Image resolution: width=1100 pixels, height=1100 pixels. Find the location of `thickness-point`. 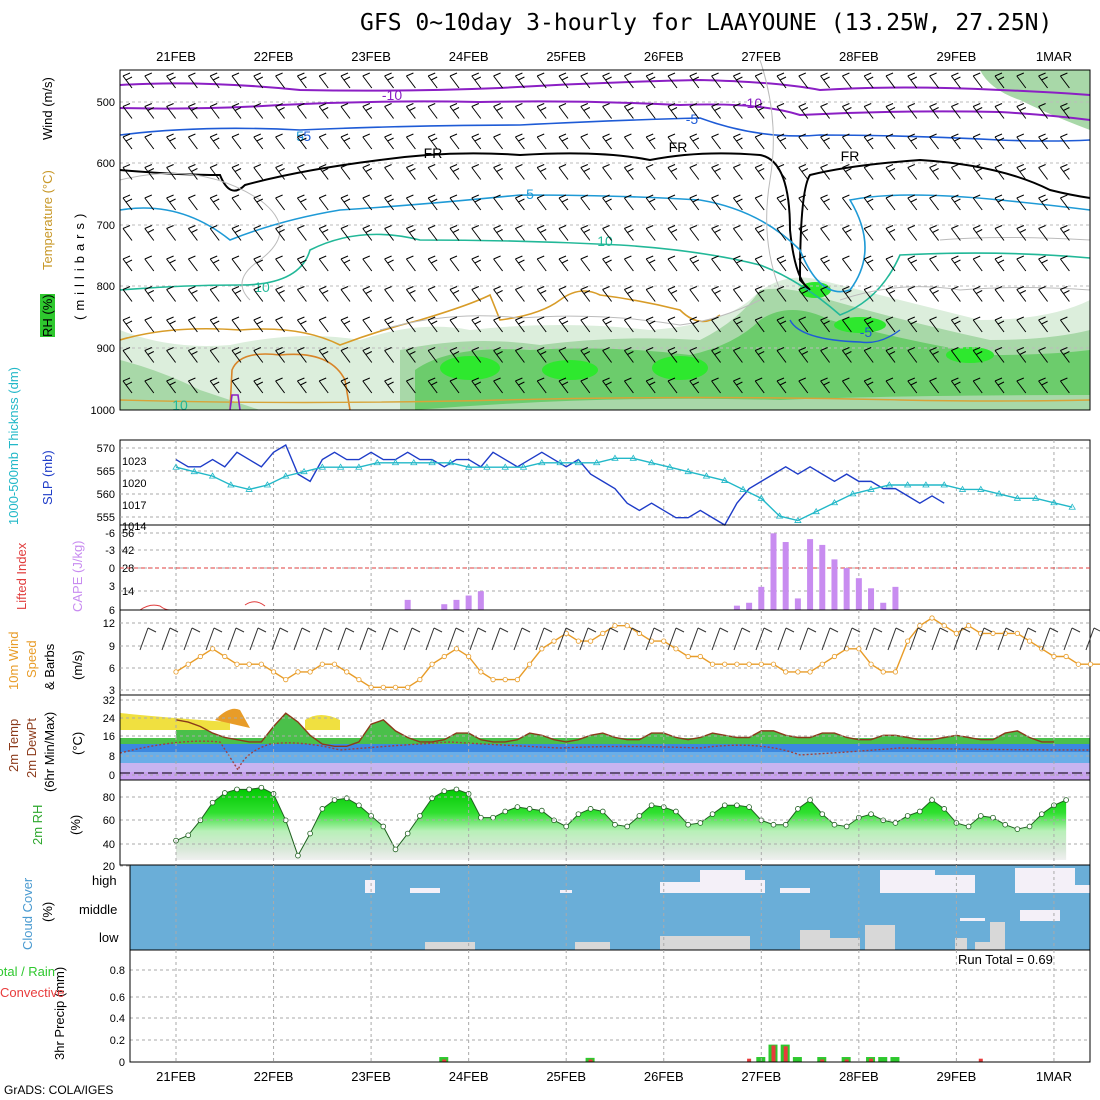

thickness-point is located at coordinates (359, 466).